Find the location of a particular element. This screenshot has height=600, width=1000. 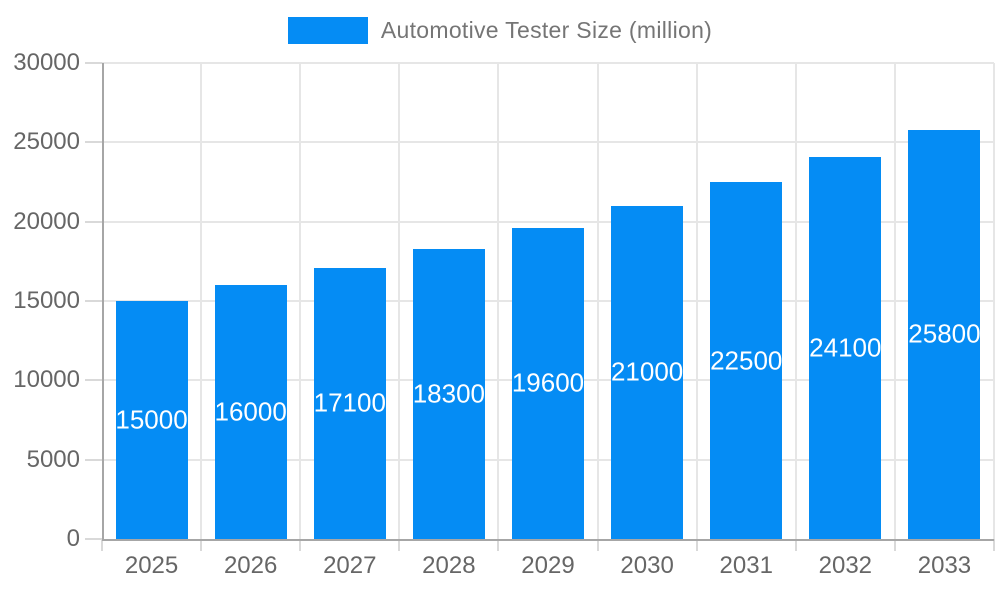

y-axis-line is located at coordinates (103, 301).